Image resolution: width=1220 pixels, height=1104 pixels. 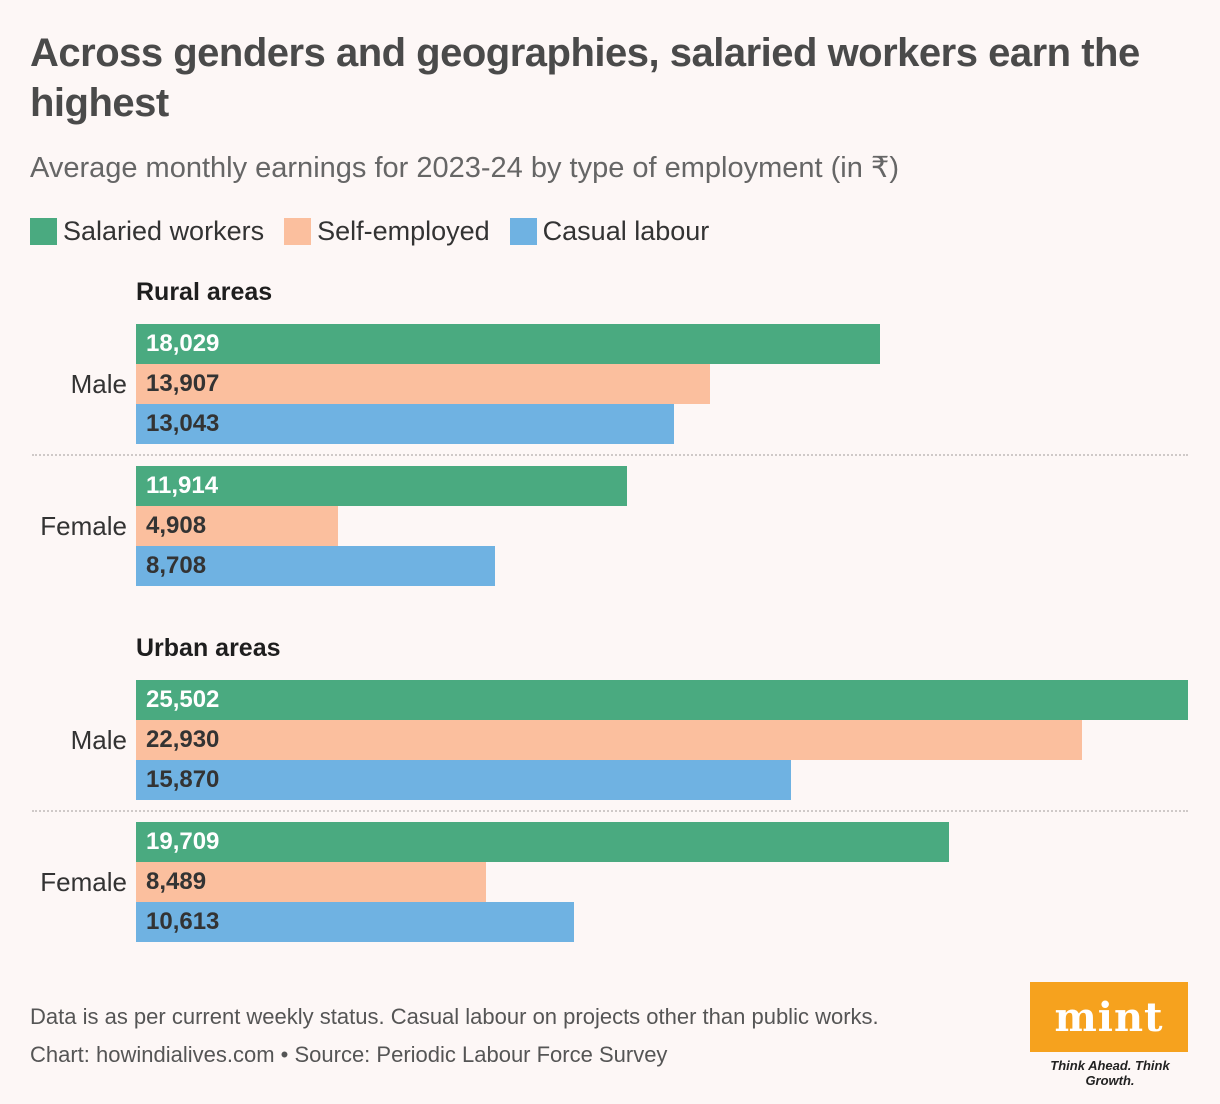 I want to click on bar-value-urban-female-self-employed: 8,489, so click(x=176, y=881).